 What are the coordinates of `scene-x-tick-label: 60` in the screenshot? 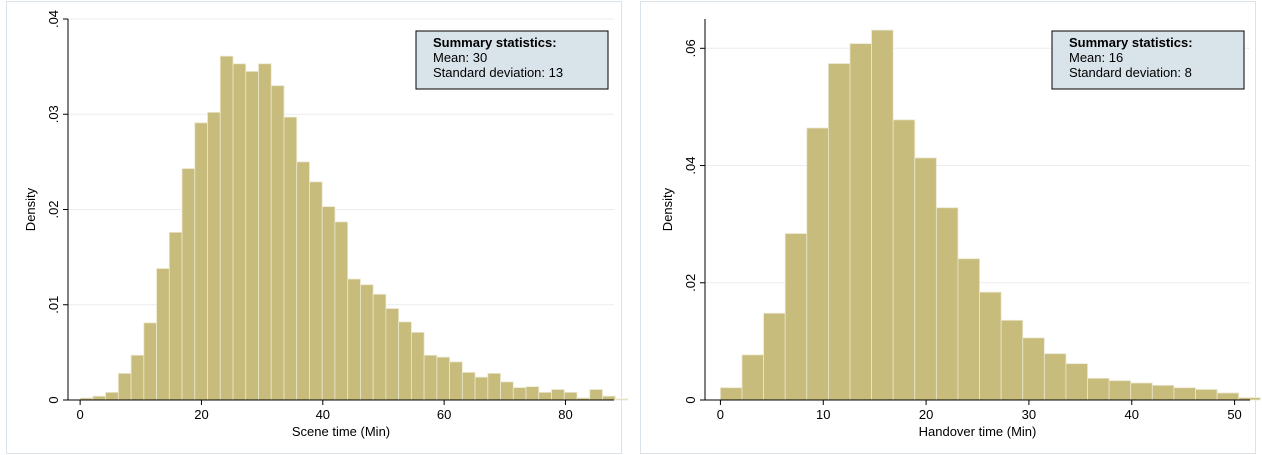 It's located at (444, 414).